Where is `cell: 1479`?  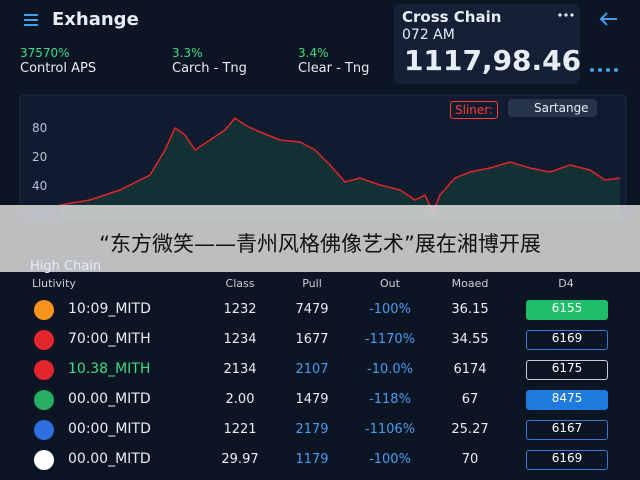
cell: 1479 is located at coordinates (312, 399).